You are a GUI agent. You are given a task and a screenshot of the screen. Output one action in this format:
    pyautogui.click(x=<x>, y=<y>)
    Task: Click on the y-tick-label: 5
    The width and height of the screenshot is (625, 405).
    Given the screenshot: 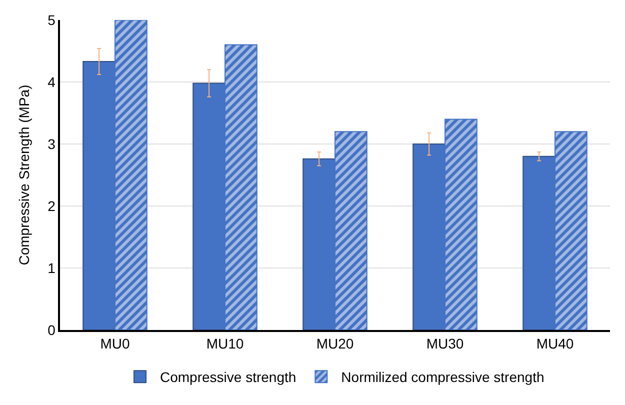 What is the action you would take?
    pyautogui.click(x=52, y=20)
    